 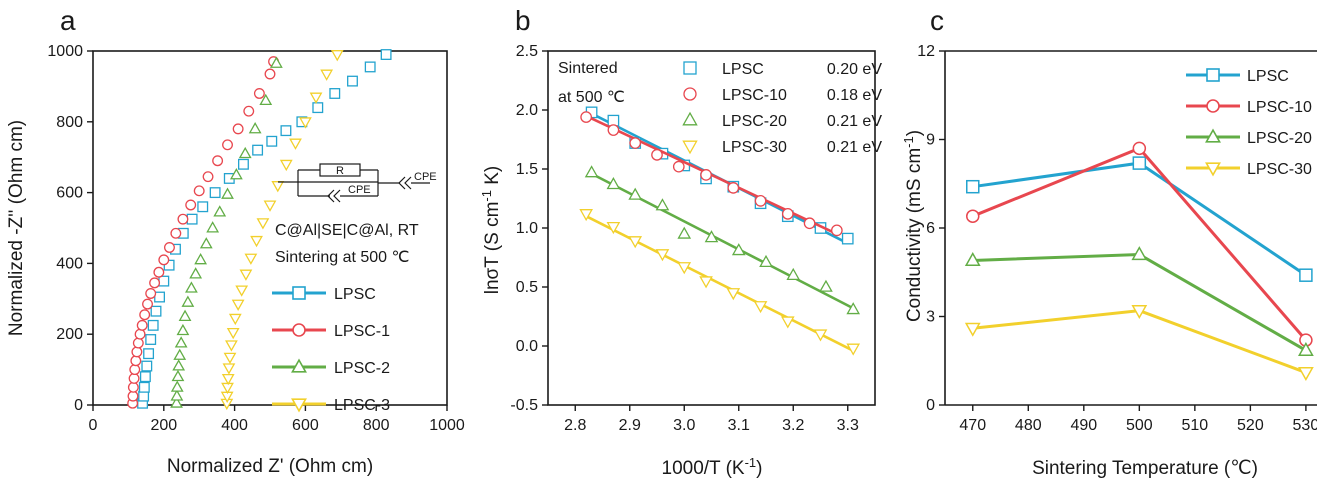 I want to click on x-axis-label-b-tail: ), so click(x=759, y=468).